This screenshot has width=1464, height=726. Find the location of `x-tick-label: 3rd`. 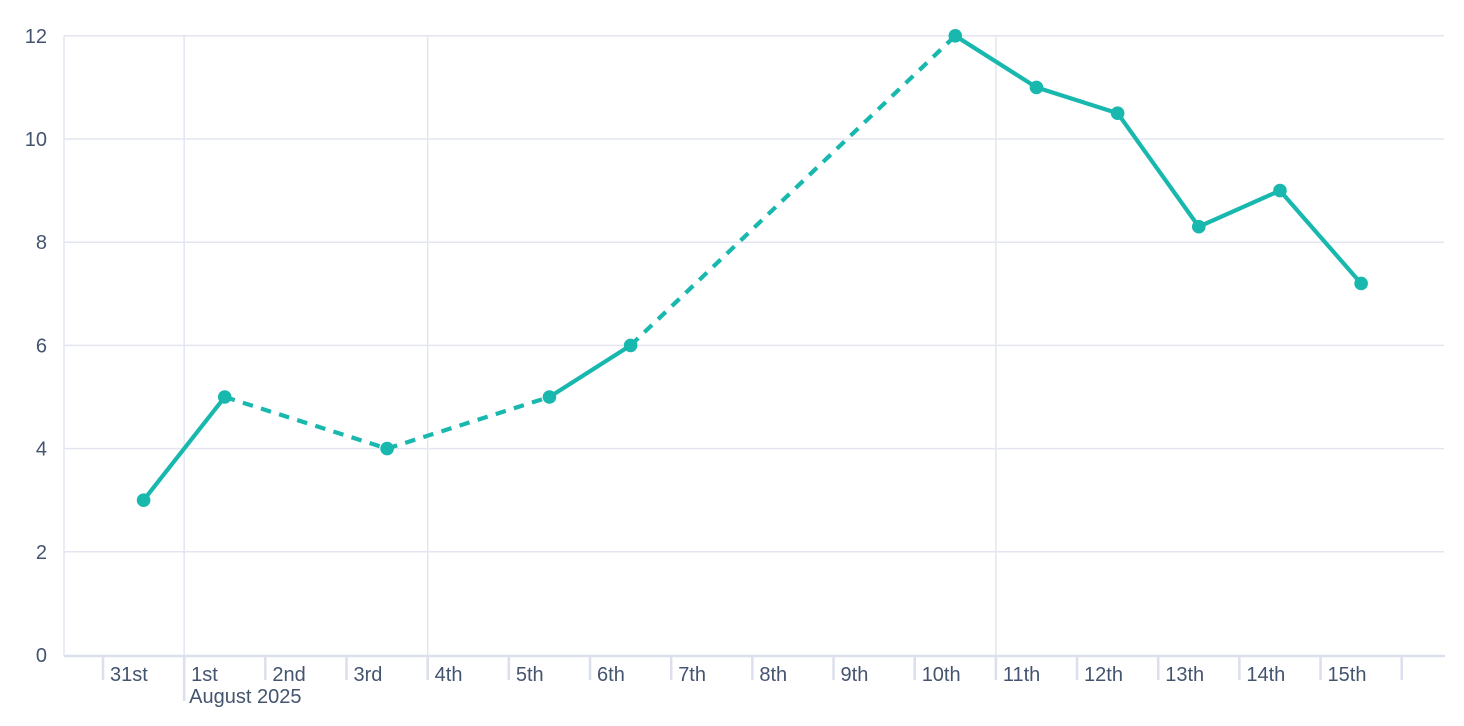

x-tick-label: 3rd is located at coordinates (368, 675).